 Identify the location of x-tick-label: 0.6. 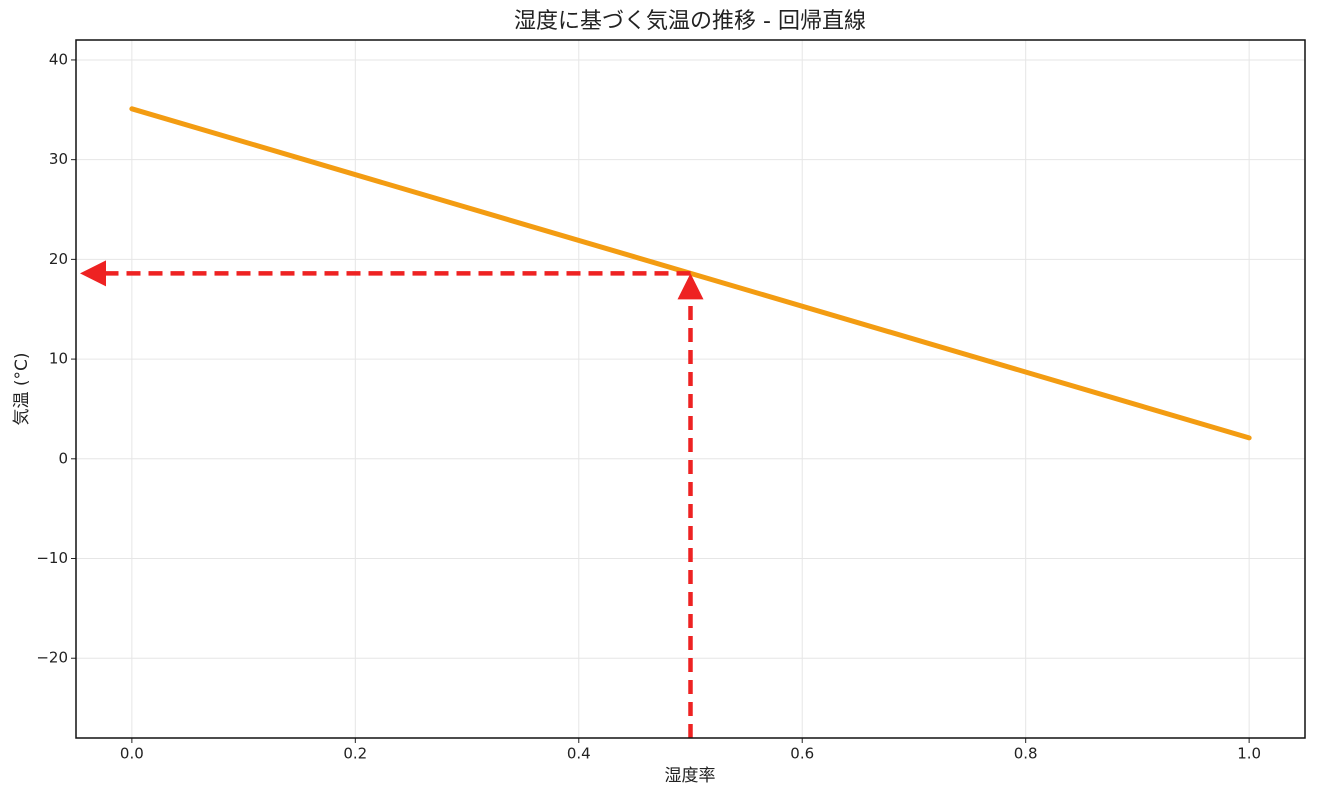
(802, 754).